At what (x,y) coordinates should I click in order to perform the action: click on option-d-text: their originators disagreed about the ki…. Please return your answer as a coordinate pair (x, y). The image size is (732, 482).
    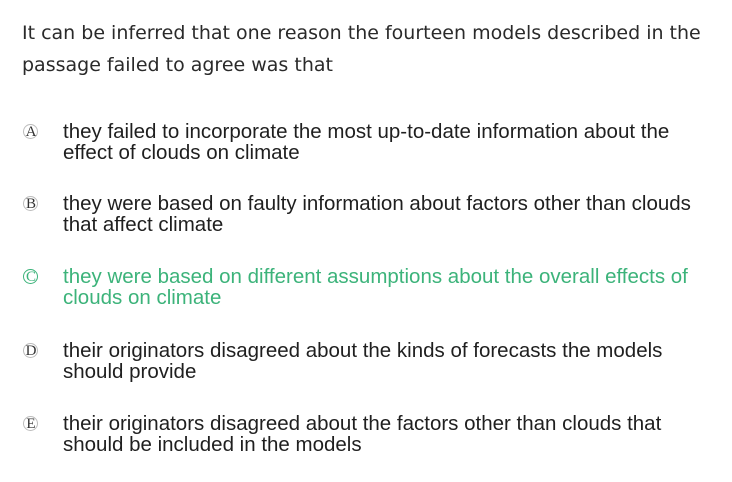
    Looking at the image, I should click on (363, 361).